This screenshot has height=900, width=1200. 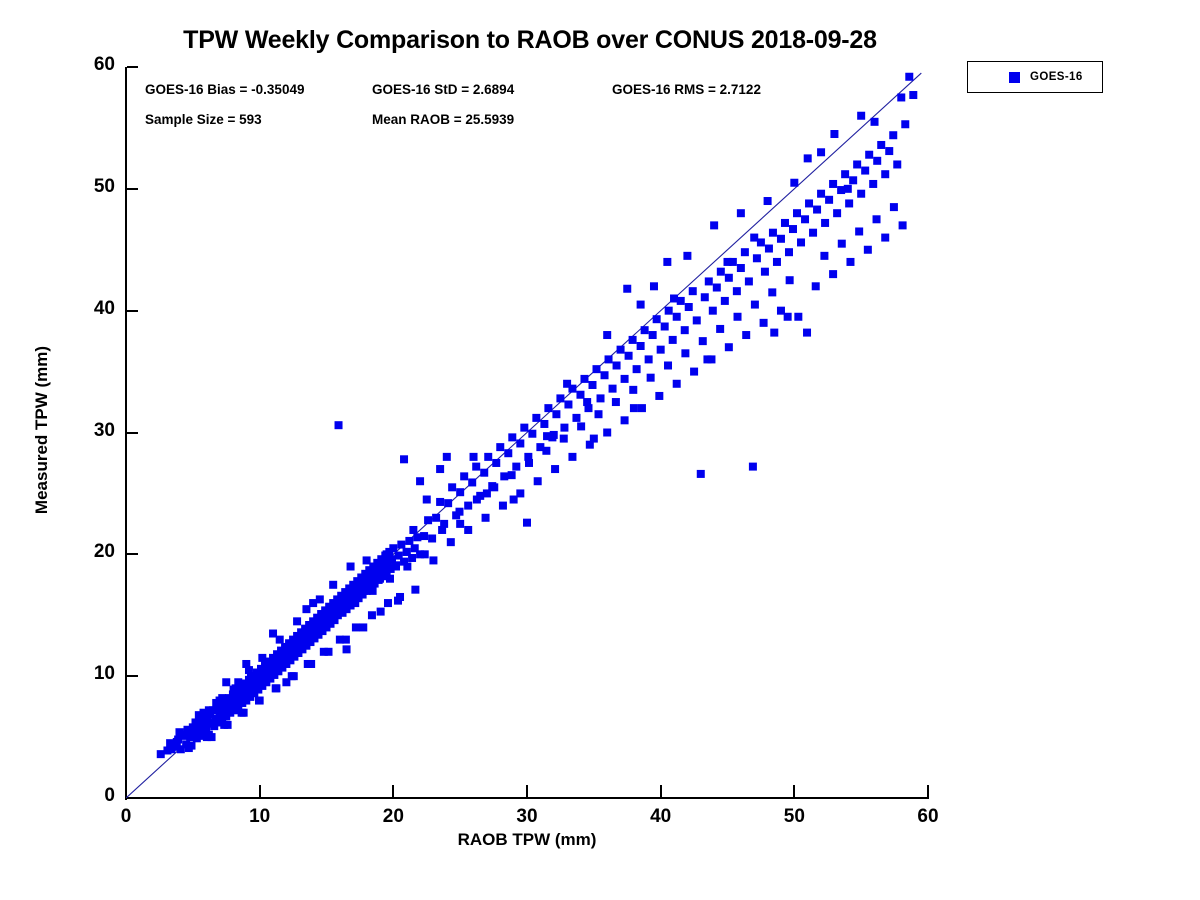 What do you see at coordinates (41, 430) in the screenshot?
I see `y-axis-label: Measured TPW (mm)` at bounding box center [41, 430].